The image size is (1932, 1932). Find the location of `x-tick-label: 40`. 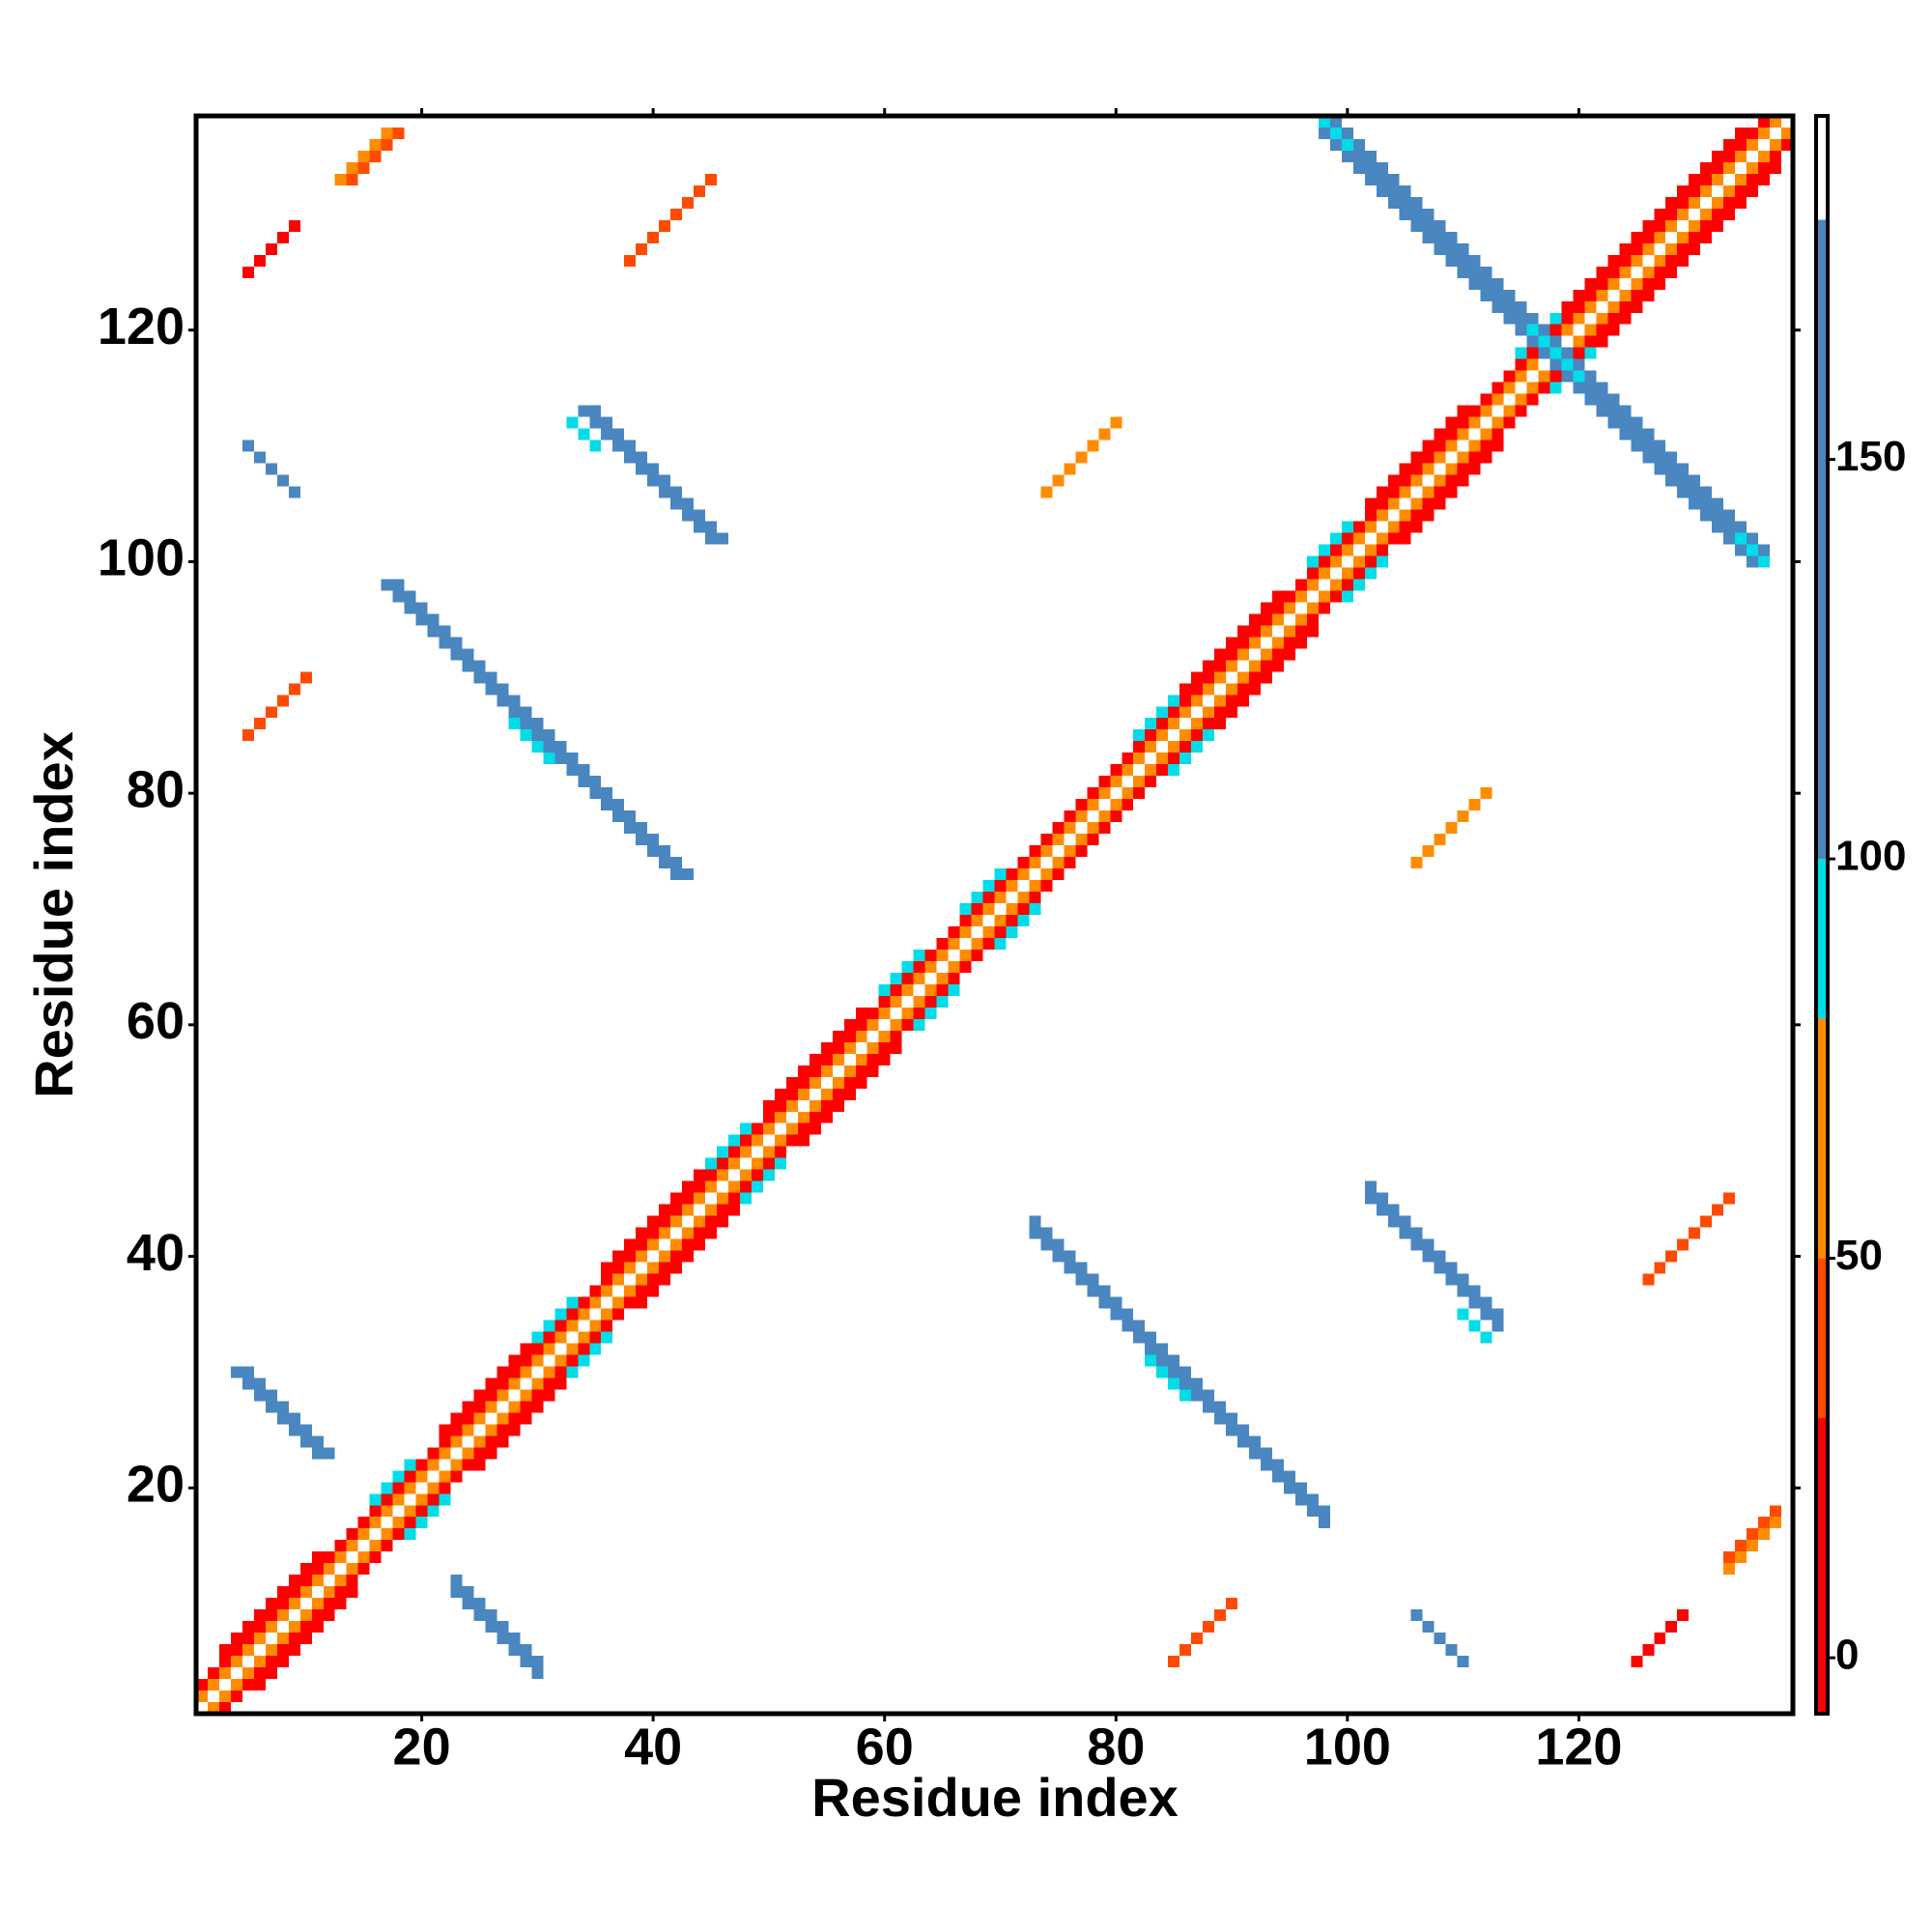

x-tick-label: 40 is located at coordinates (653, 1747).